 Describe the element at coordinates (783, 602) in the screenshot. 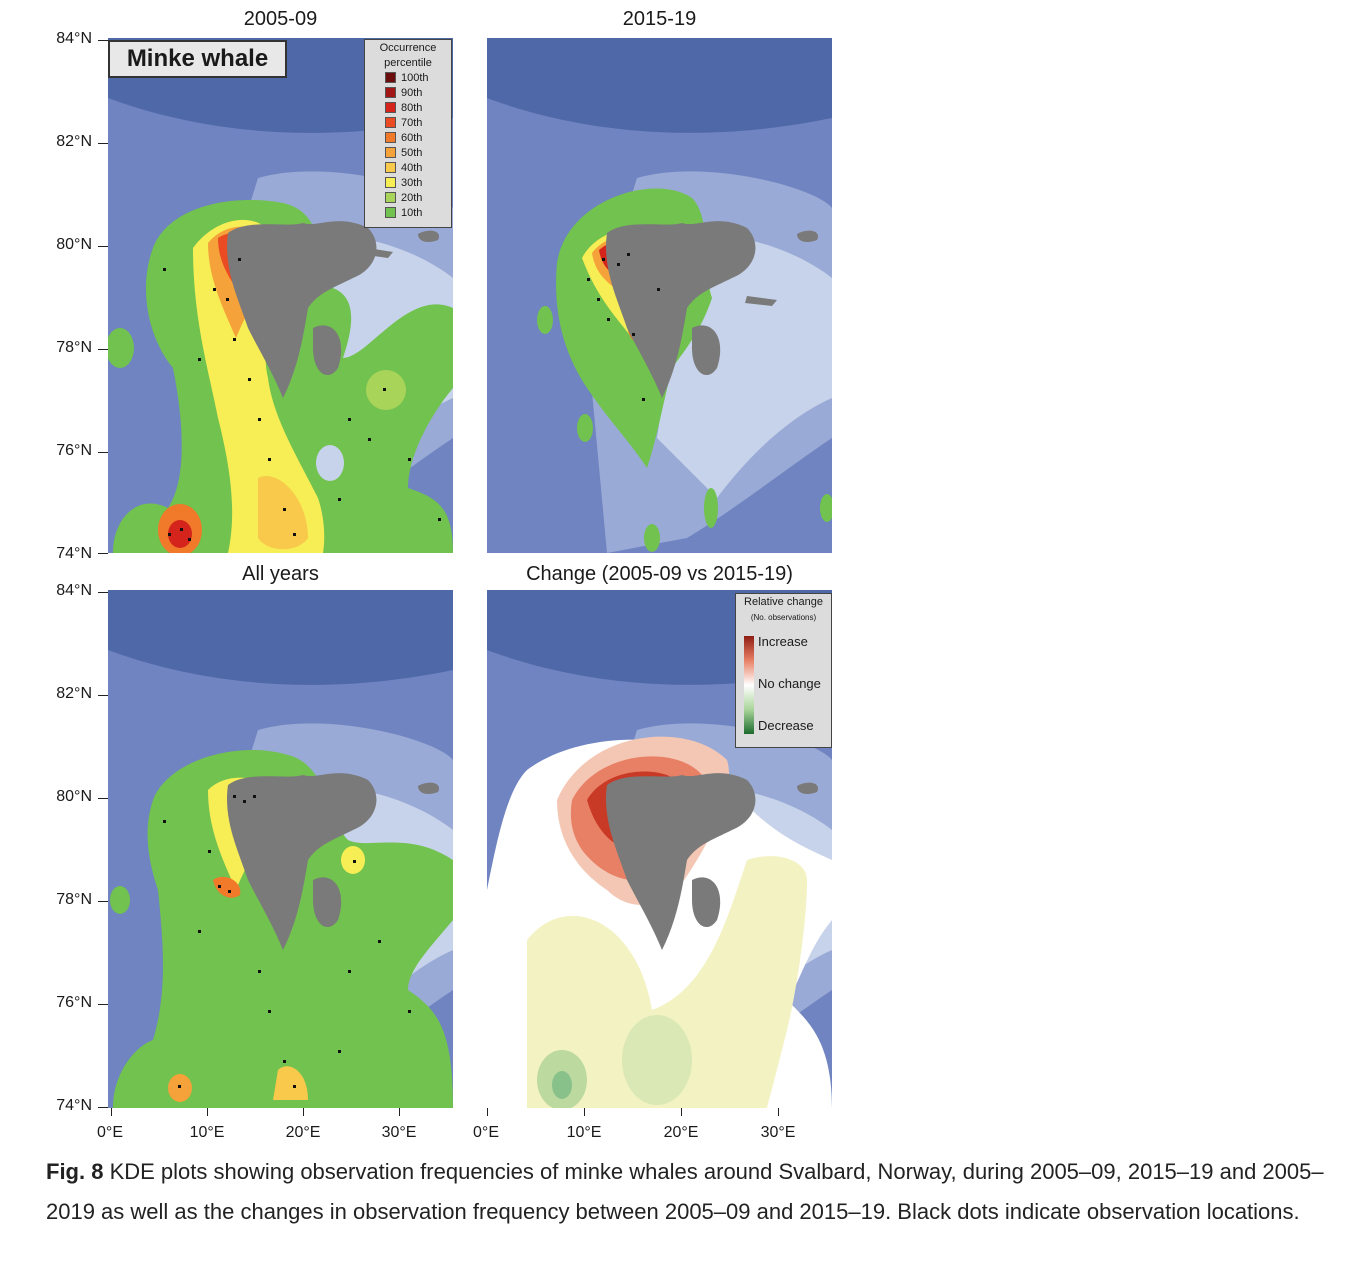

I see `change-legend-title: Relative change` at that location.